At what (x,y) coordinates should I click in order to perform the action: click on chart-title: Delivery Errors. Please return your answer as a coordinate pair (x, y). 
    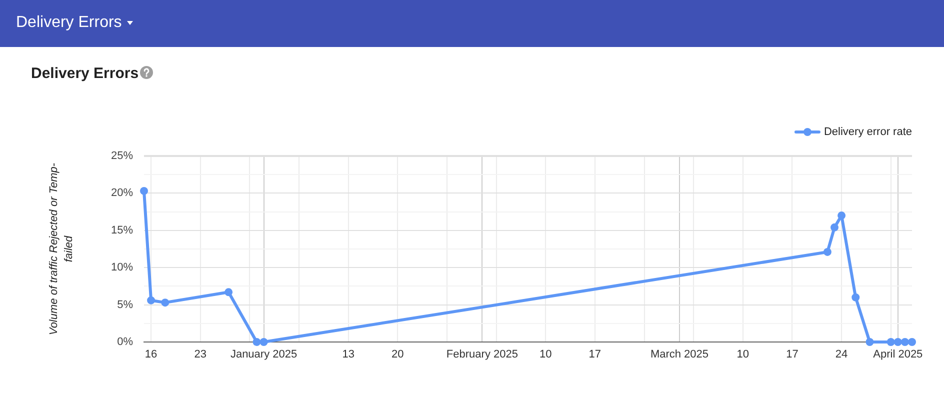
    Looking at the image, I should click on (85, 74).